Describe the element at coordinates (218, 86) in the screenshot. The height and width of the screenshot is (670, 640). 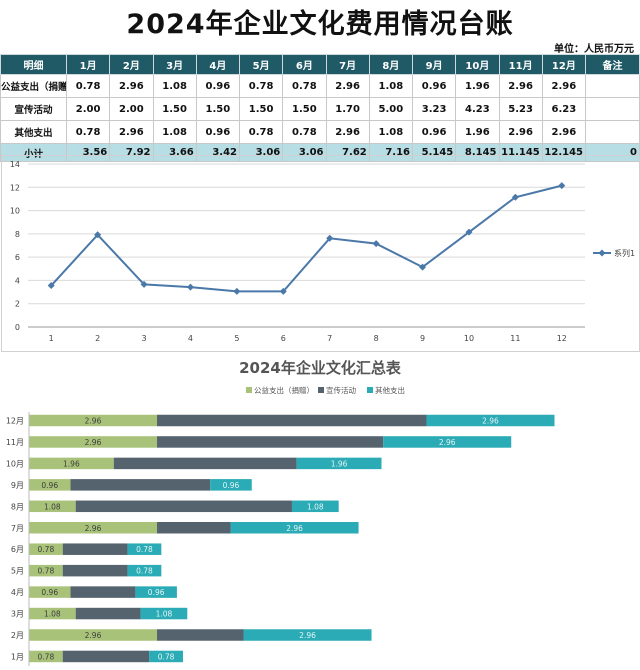
I see `table-cell: 0.96` at that location.